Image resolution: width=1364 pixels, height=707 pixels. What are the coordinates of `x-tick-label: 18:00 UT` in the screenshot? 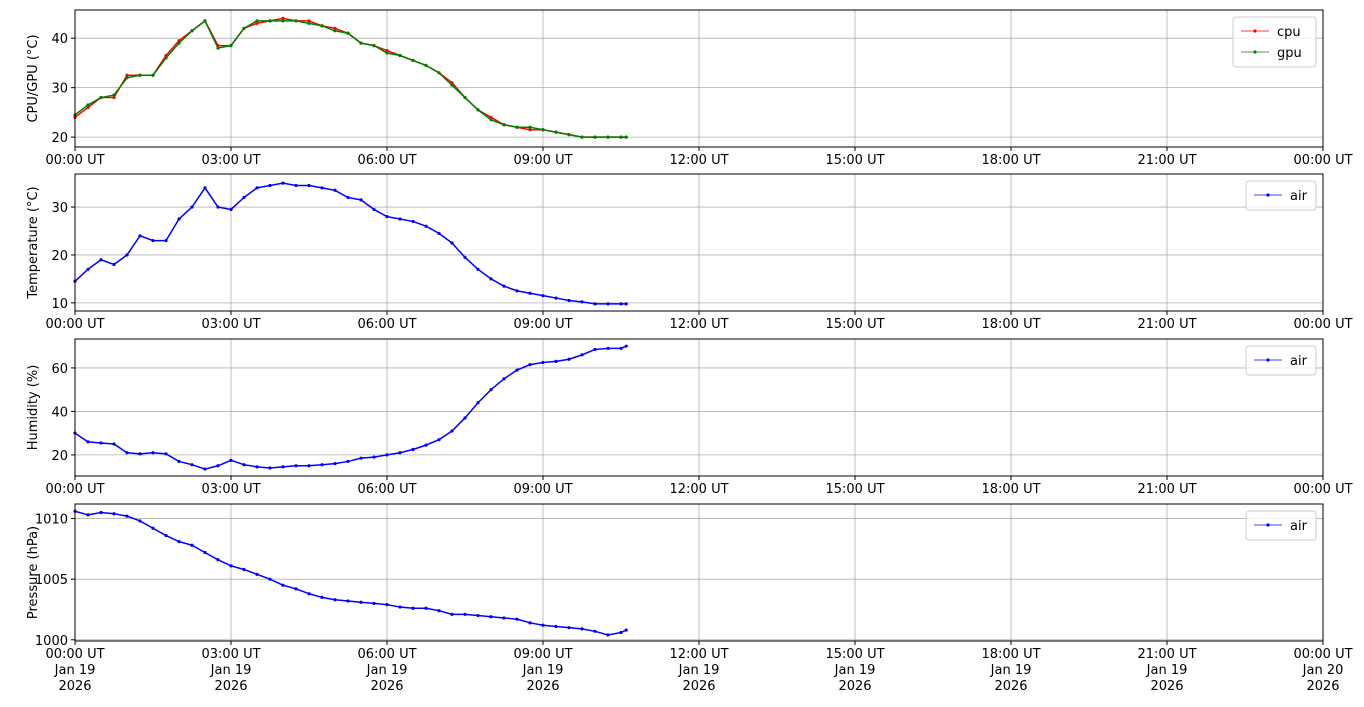 It's located at (1010, 160).